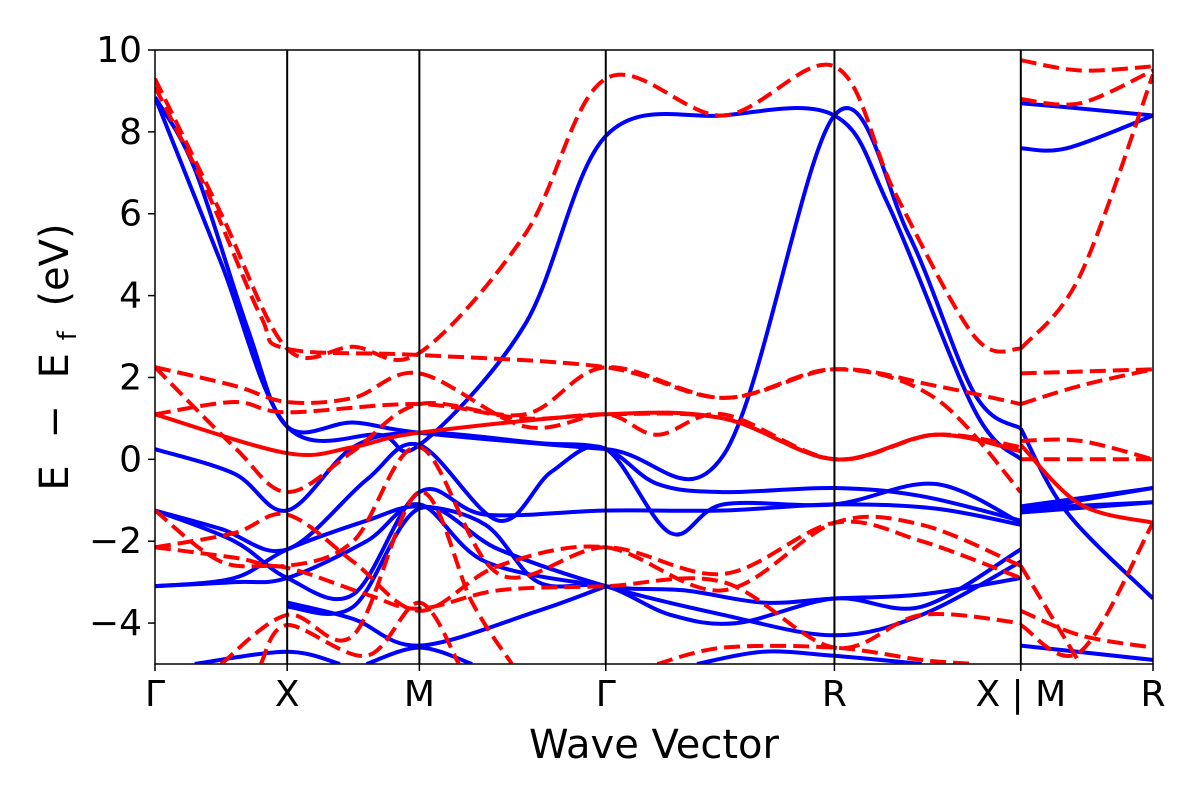  Describe the element at coordinates (55, 422) in the screenshot. I see `y-label-minus: −` at that location.